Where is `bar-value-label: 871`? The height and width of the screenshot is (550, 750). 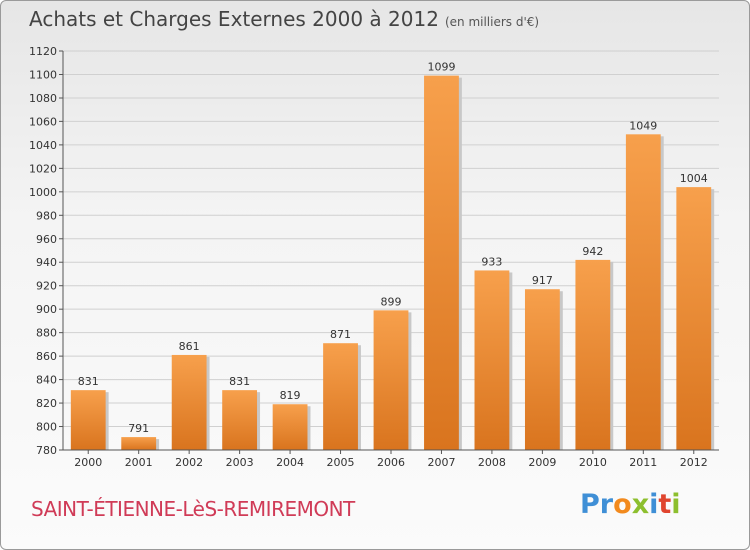 bar-value-label: 871 is located at coordinates (340, 334).